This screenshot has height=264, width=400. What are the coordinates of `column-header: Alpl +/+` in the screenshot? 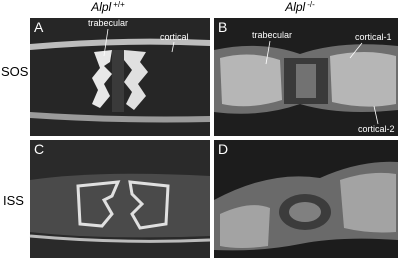 It's located at (107, 7).